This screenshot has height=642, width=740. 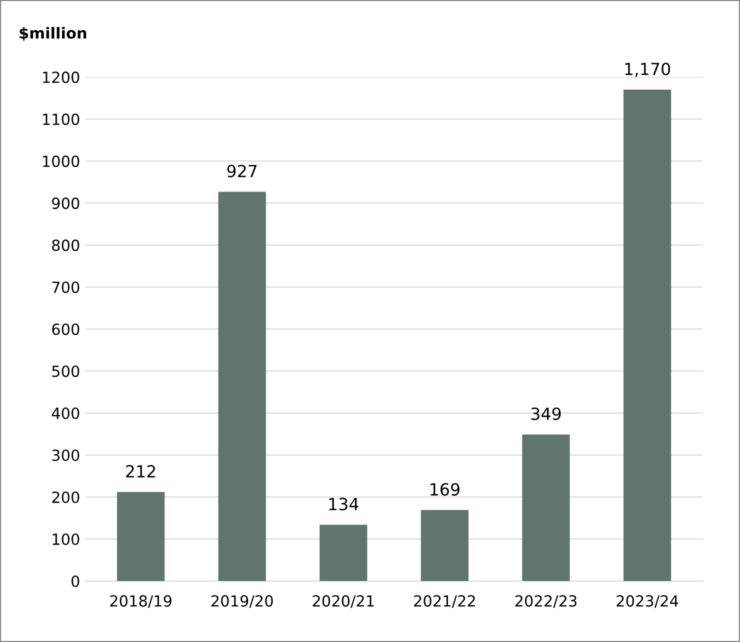 What do you see at coordinates (343, 504) in the screenshot?
I see `data-label: 134` at bounding box center [343, 504].